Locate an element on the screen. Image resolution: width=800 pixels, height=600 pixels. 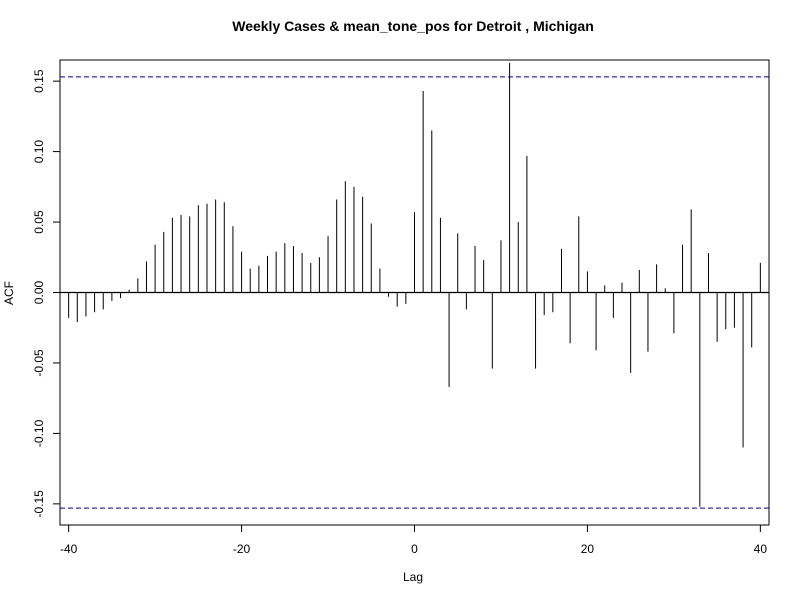
y-tick-label: 0.15 is located at coordinates (39, 81).